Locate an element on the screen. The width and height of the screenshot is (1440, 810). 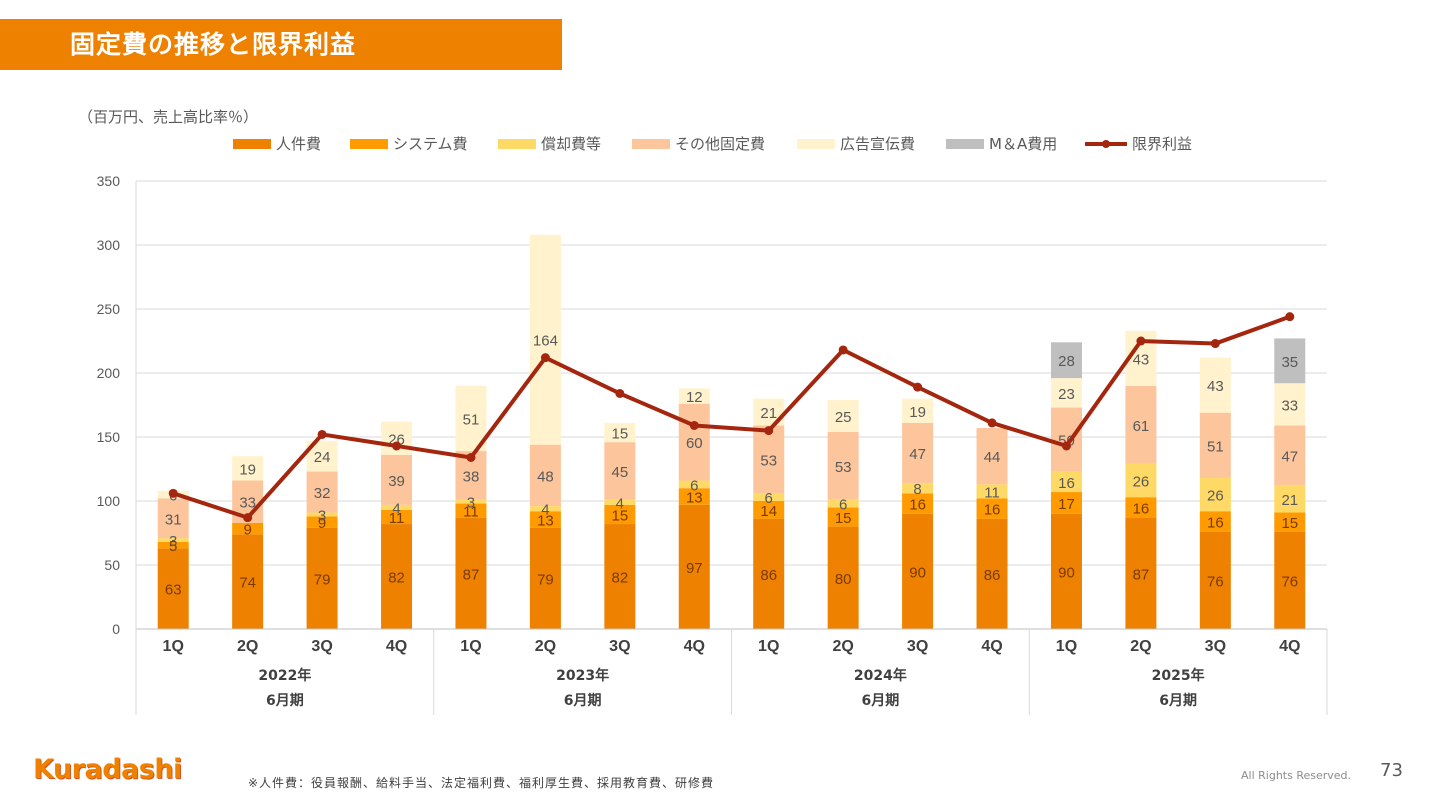
data-label: 12 is located at coordinates (694, 397).